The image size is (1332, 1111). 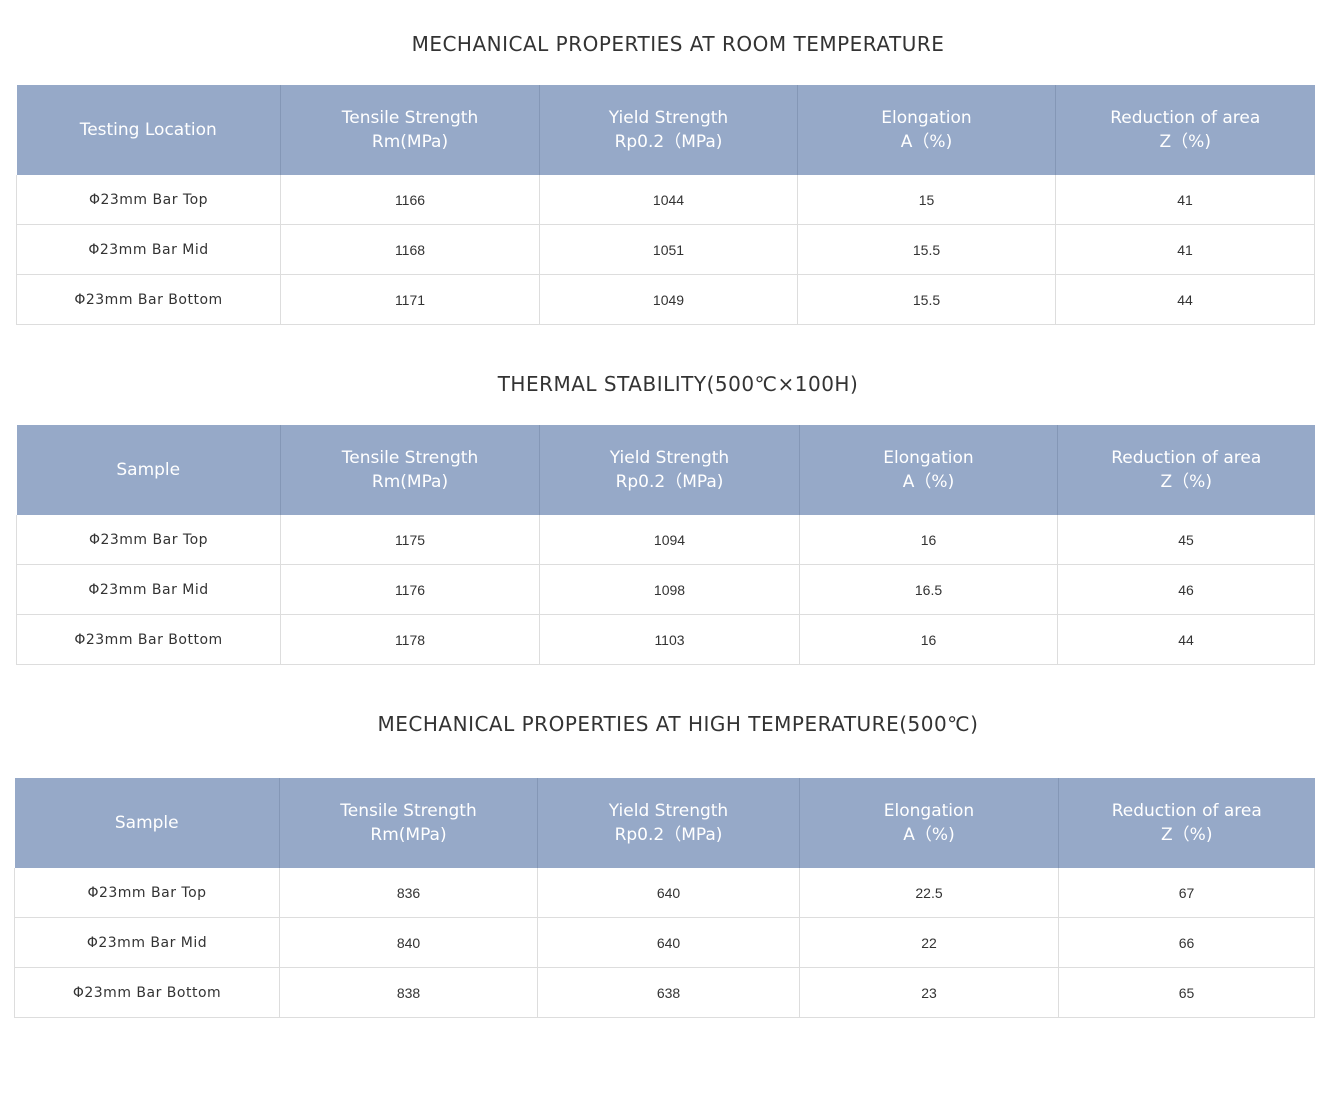 What do you see at coordinates (1185, 200) in the screenshot?
I see `cell-reduction-of-area: 41` at bounding box center [1185, 200].